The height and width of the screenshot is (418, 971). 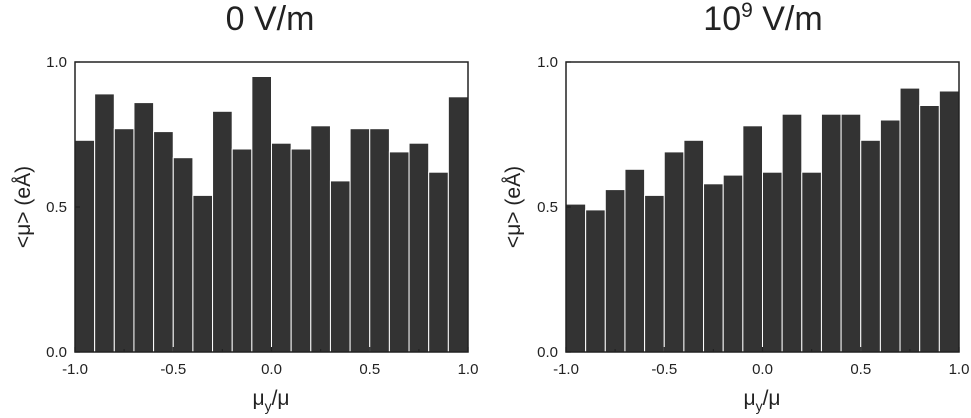 What do you see at coordinates (722, 19) in the screenshot?
I see `chart-title-base: 10` at bounding box center [722, 19].